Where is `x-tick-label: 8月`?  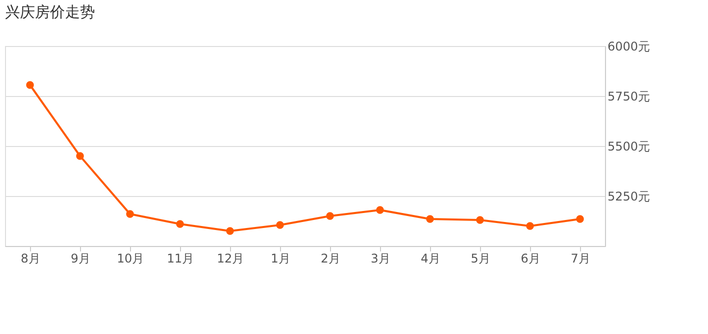 x-tick-label: 8月 is located at coordinates (30, 259).